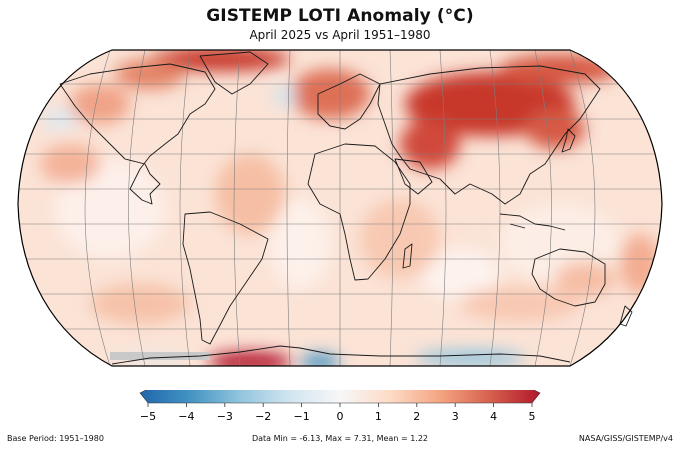 The width and height of the screenshot is (680, 453). What do you see at coordinates (55, 438) in the screenshot?
I see `base-period-note: Base Period: 1951–1980` at bounding box center [55, 438].